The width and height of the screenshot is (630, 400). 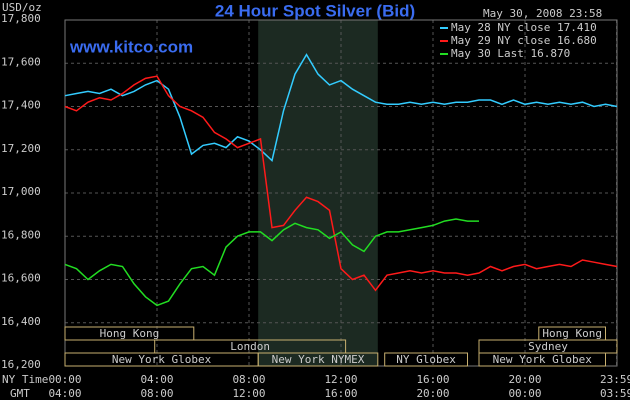 I want to click on gmt-tick-label: 00:00, so click(x=524, y=393).